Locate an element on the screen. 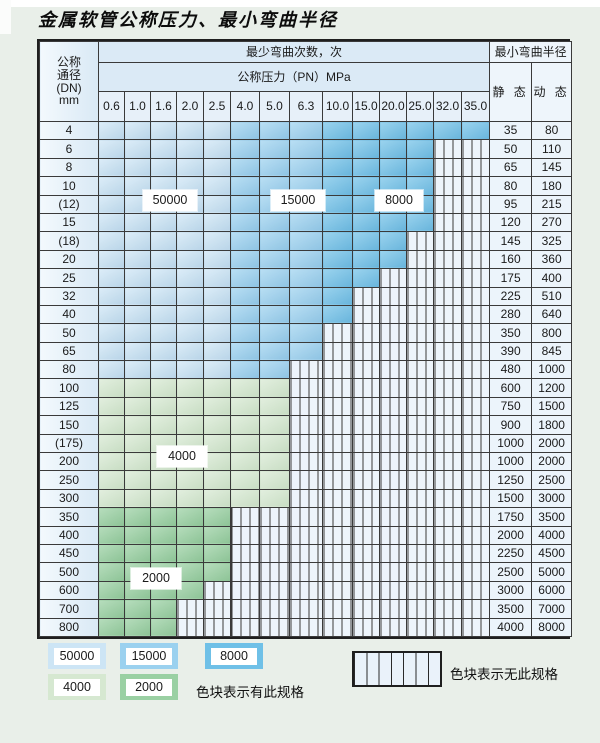 This screenshot has height=743, width=600. table-row-dn-300: 300 1500 3000 is located at coordinates (306, 498).